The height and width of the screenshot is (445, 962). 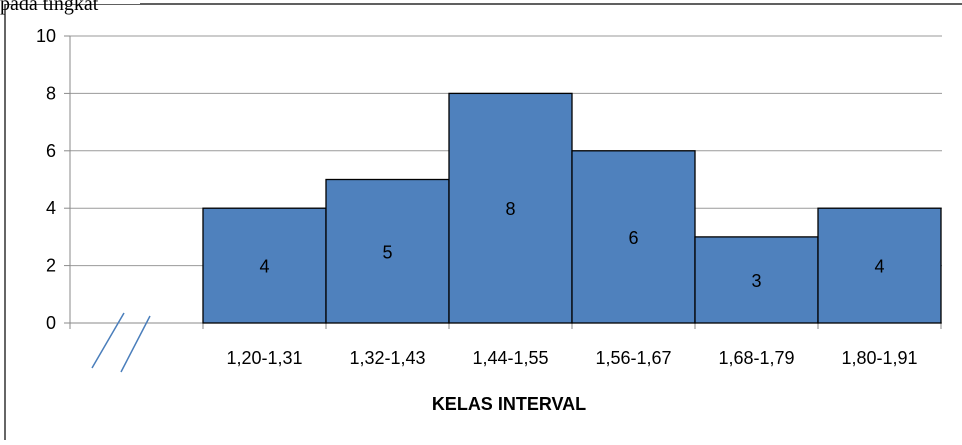 I want to click on y-tick-label: 2, so click(x=51, y=266).